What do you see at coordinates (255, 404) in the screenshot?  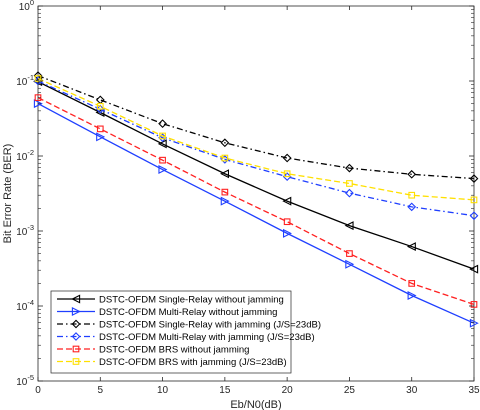 I see `x-axis-label: Eb/N0(dB)` at bounding box center [255, 404].